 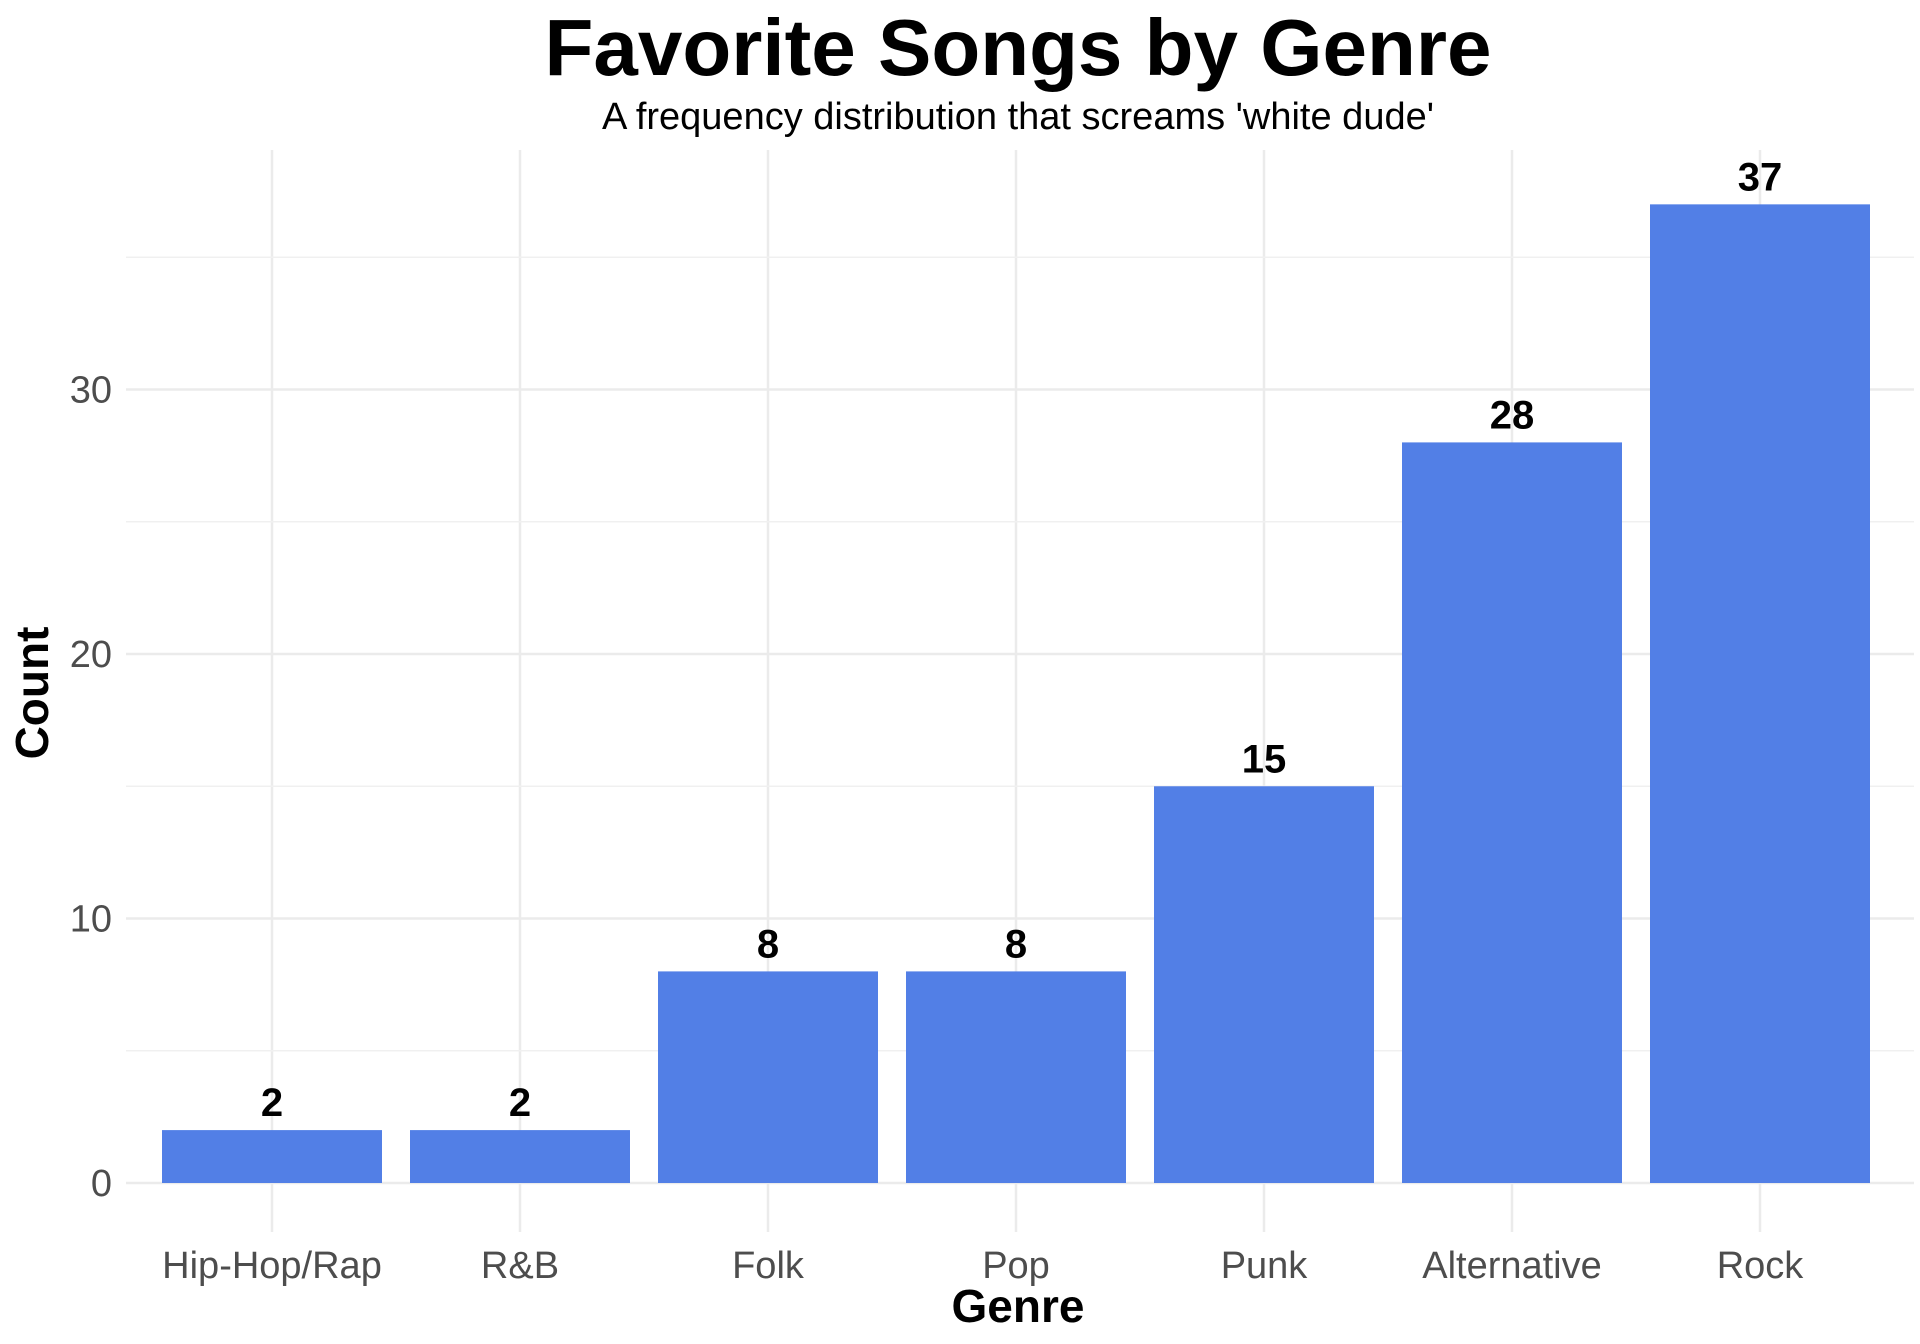 What do you see at coordinates (768, 1266) in the screenshot?
I see `x-tick-label: Folk` at bounding box center [768, 1266].